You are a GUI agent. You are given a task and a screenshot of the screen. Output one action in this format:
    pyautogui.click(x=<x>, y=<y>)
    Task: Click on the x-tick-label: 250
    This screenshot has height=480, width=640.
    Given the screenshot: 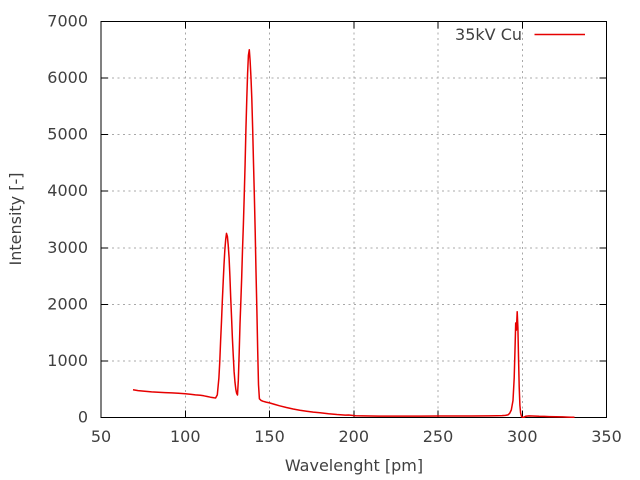 What is the action you would take?
    pyautogui.click(x=438, y=436)
    